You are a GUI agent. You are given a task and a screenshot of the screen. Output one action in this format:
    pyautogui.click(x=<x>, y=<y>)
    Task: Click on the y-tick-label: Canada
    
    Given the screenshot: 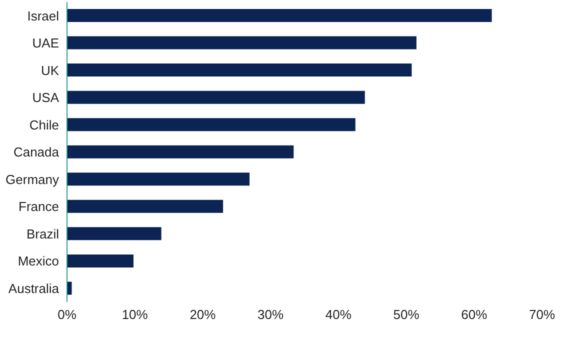 What is the action you would take?
    pyautogui.click(x=36, y=152)
    